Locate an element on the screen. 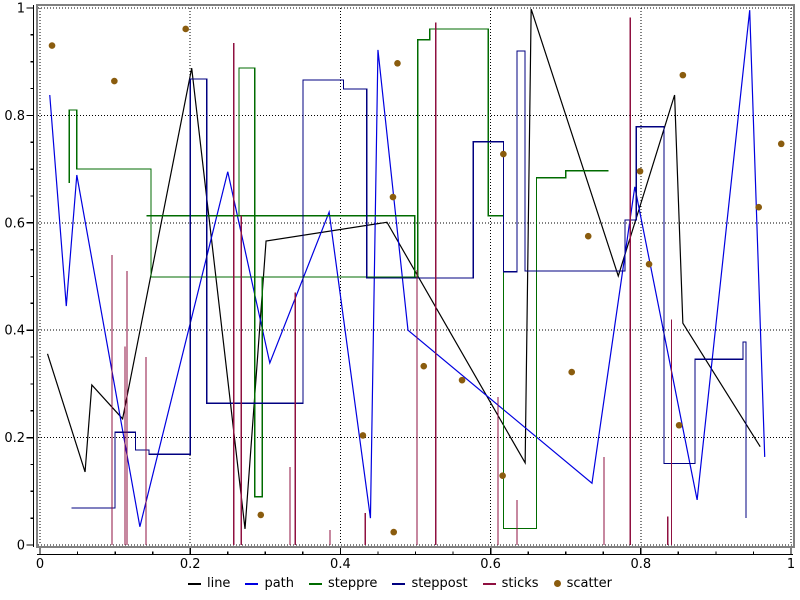  legend-entry-line: line is located at coordinates (209, 583).